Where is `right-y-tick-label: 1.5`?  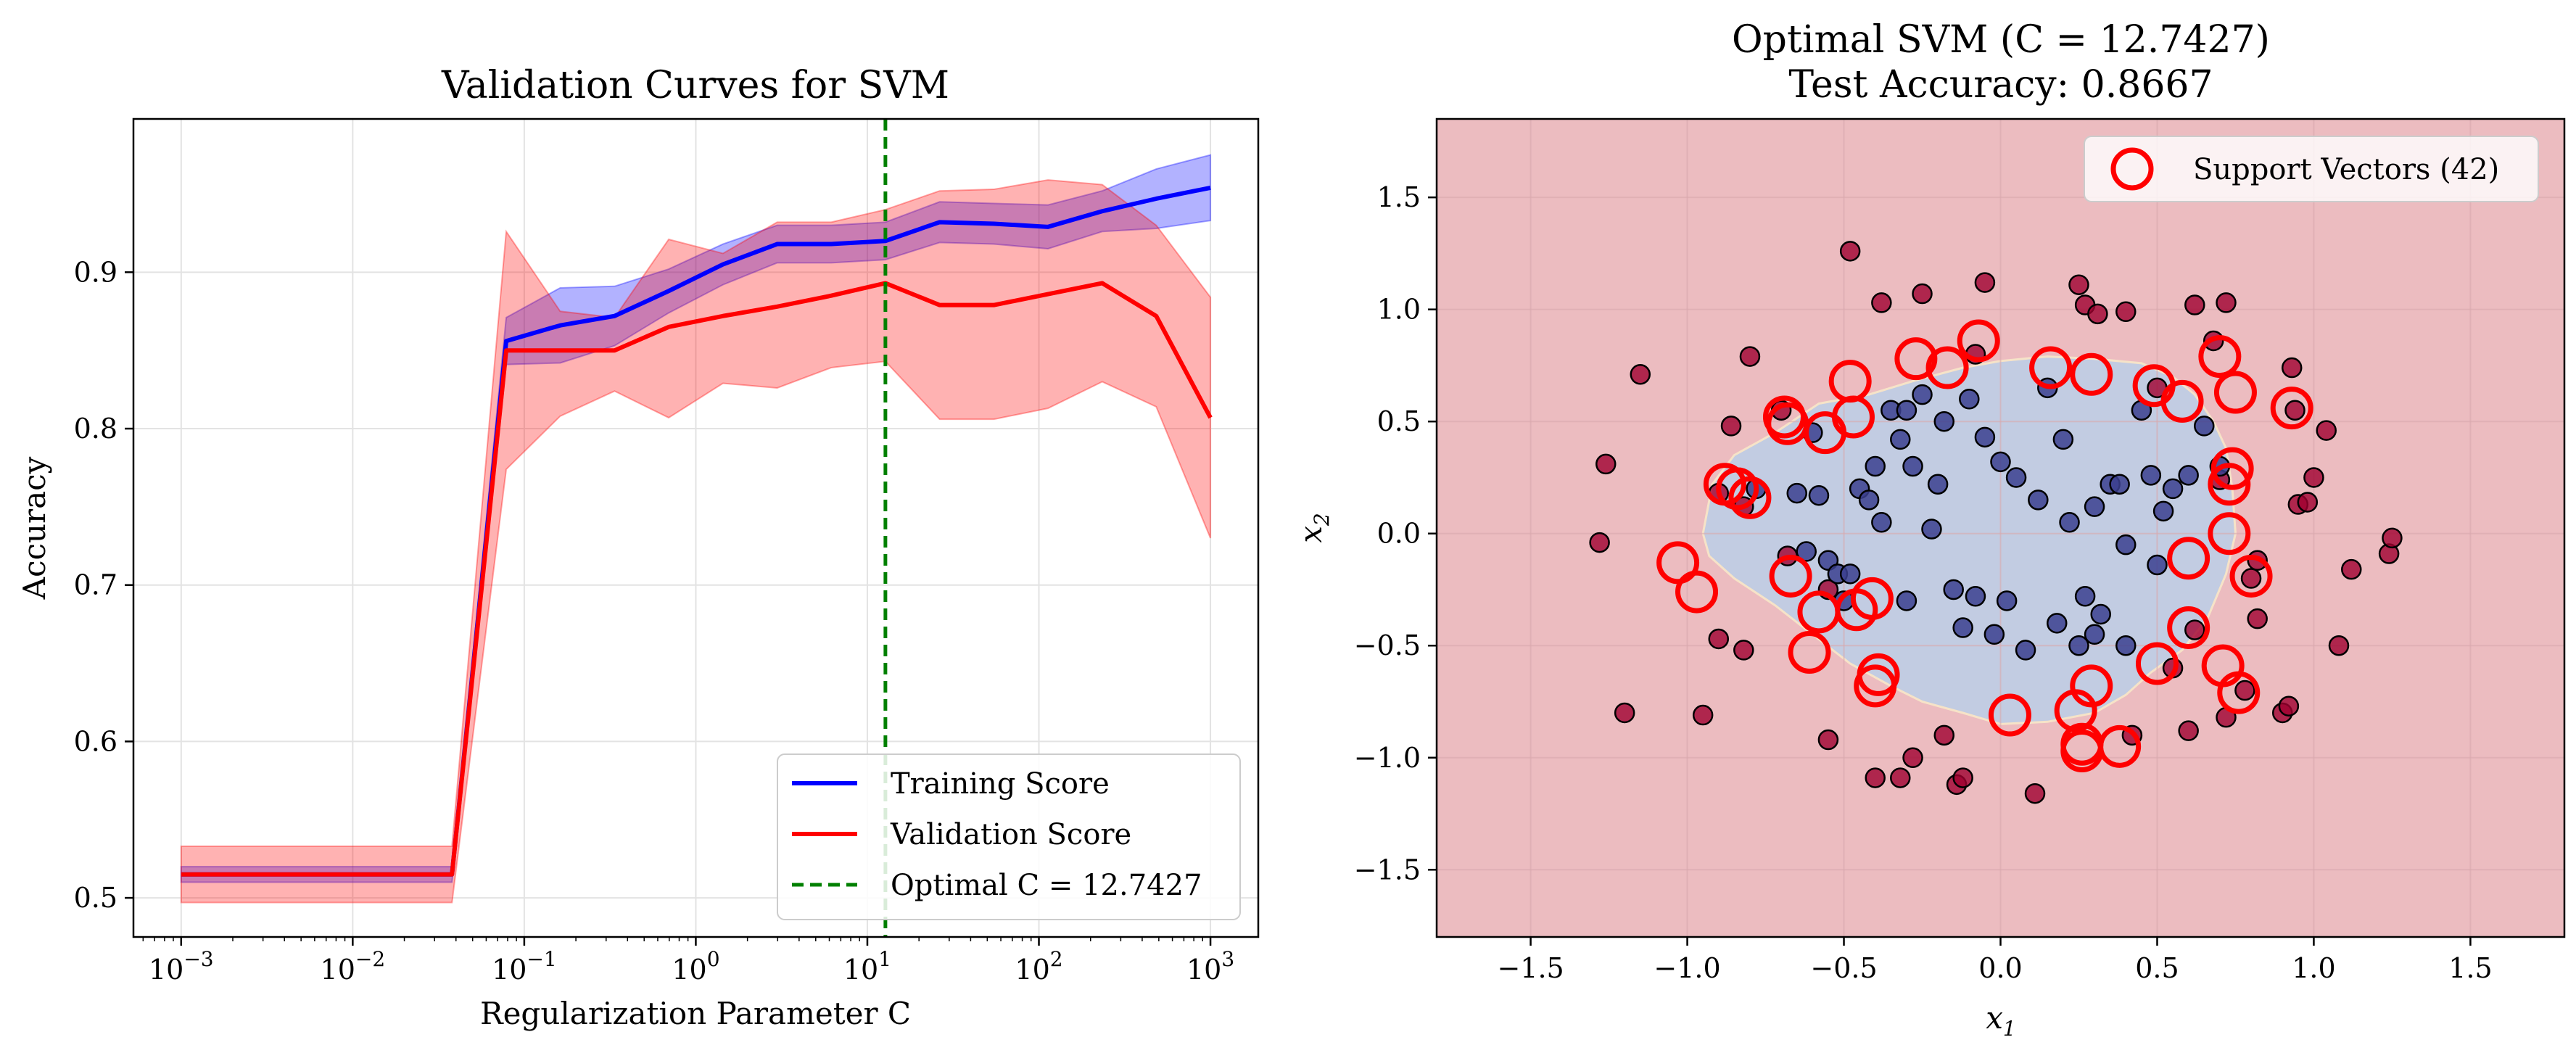 right-y-tick-label: 1.5 is located at coordinates (1399, 197).